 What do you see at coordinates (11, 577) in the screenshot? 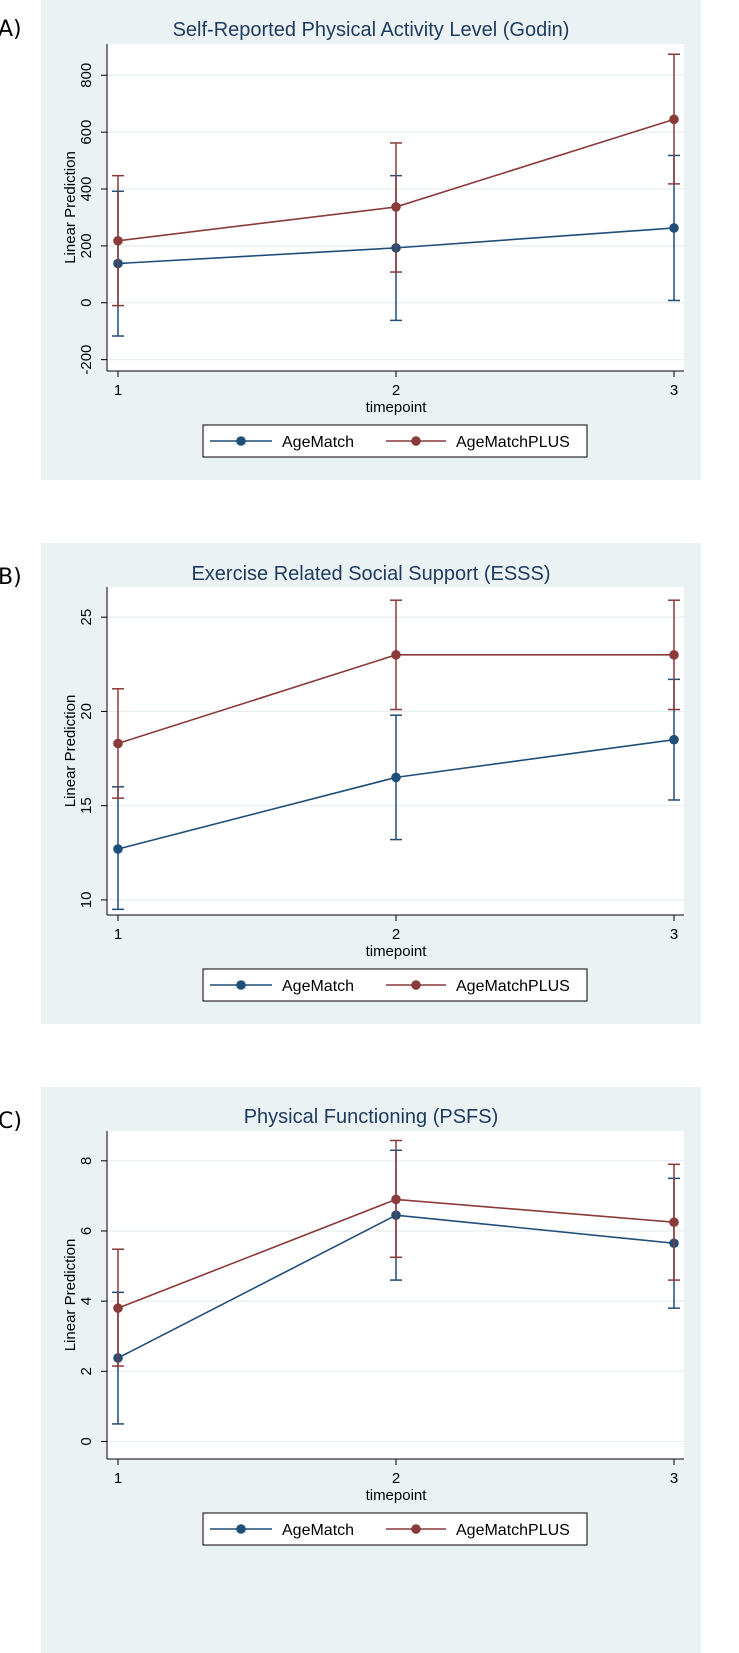
I see `panel-label: B)` at bounding box center [11, 577].